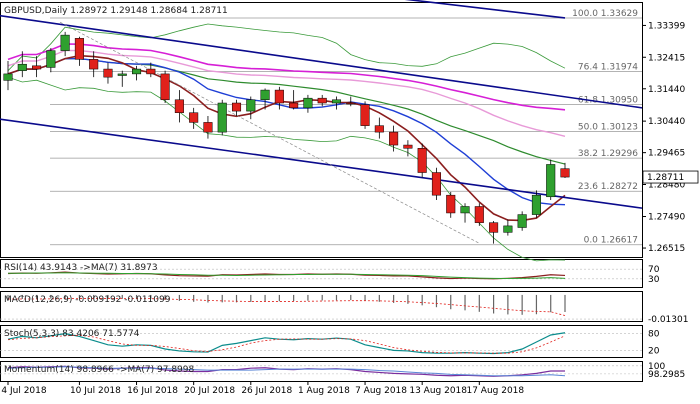 This screenshot has height=404, width=700. What do you see at coordinates (381, 391) in the screenshot?
I see `x-tick-label: 7 Aug 2018` at bounding box center [381, 391].